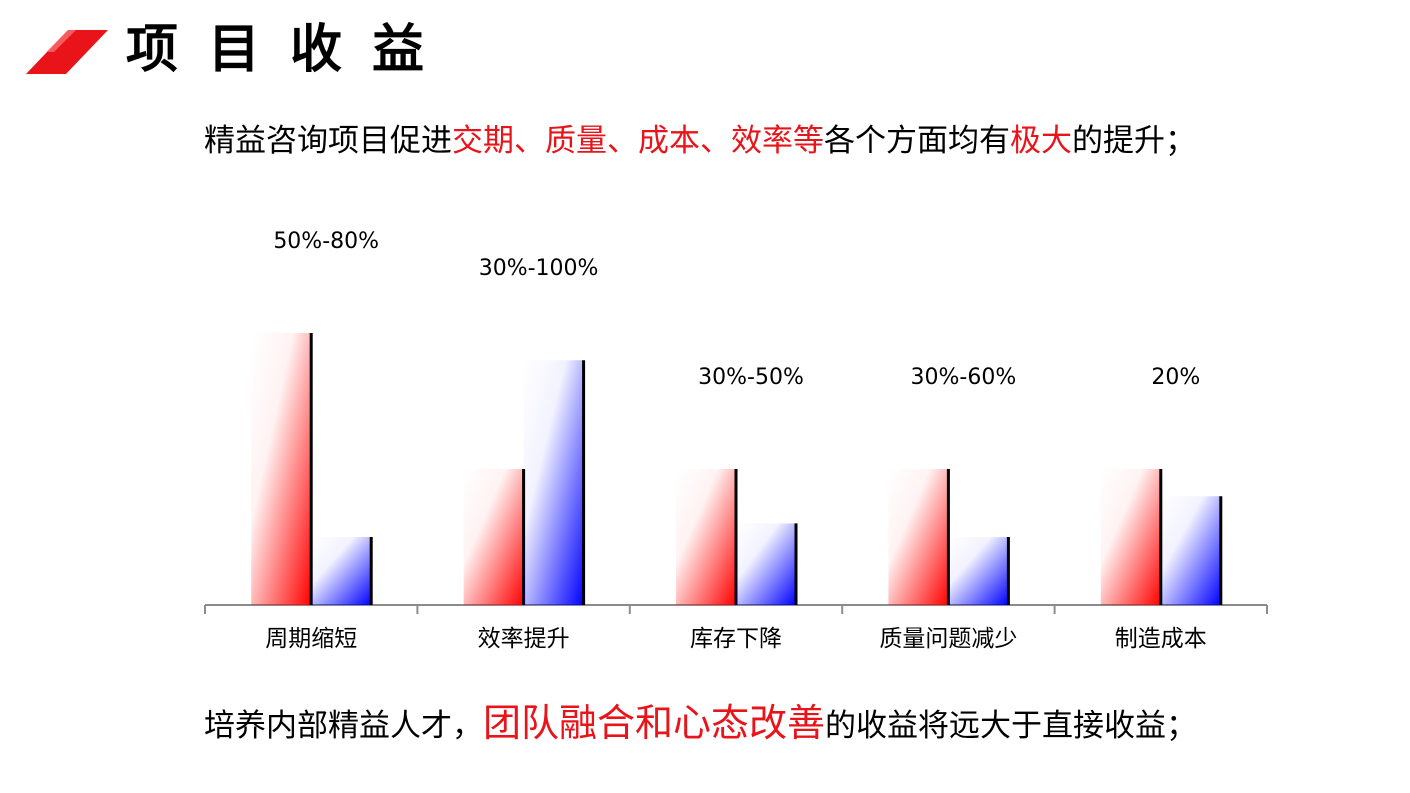 The width and height of the screenshot is (1410, 793). I want to click on intro-part: 的提升；, so click(1134, 141).